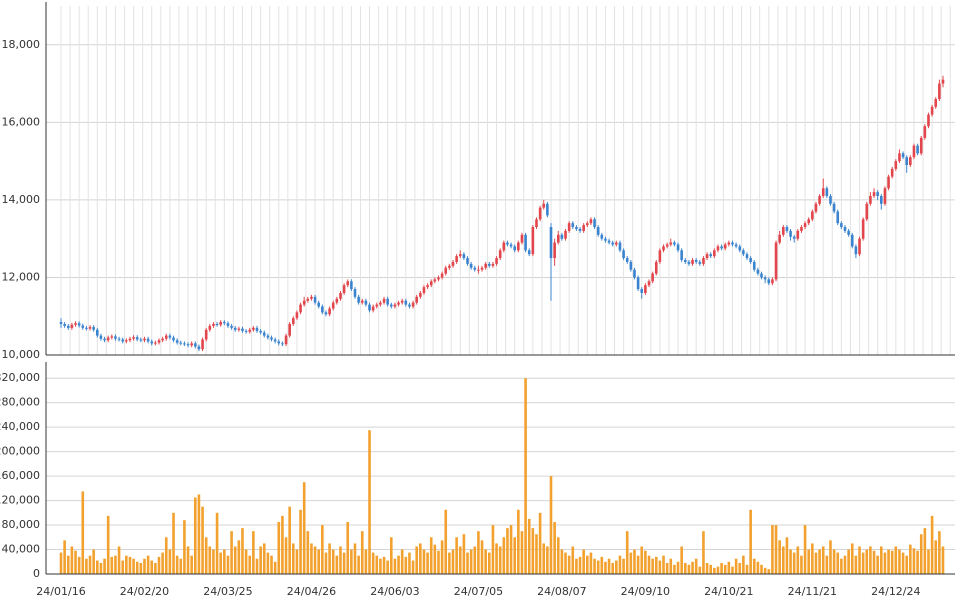 Image resolution: width=961 pixels, height=615 pixels. Describe the element at coordinates (21, 549) in the screenshot. I see `y-tick-label: 40,000` at that location.